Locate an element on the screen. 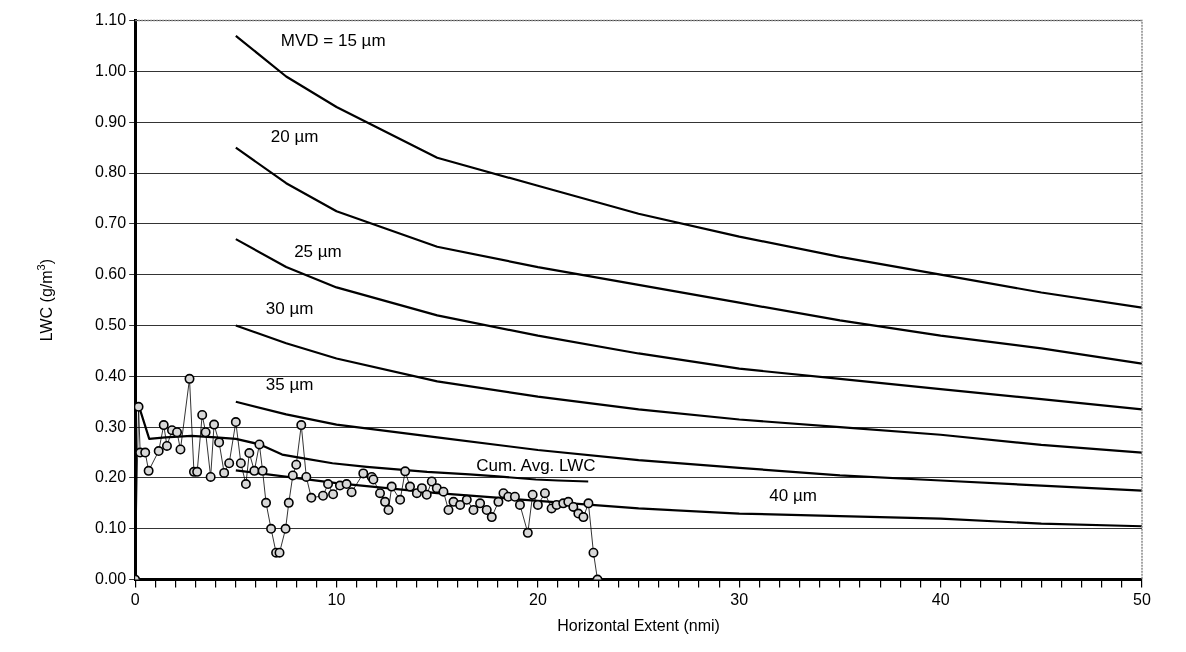  y-tick-label: 0.50 is located at coordinates (111, 324).